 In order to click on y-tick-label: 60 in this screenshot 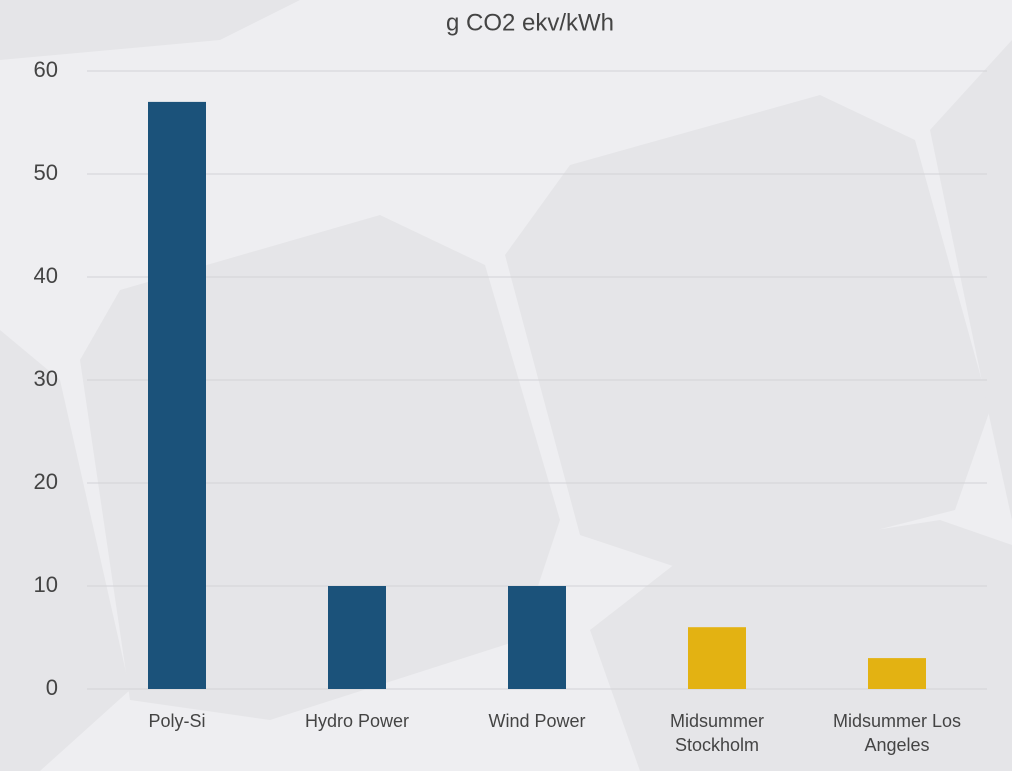, I will do `click(46, 69)`.